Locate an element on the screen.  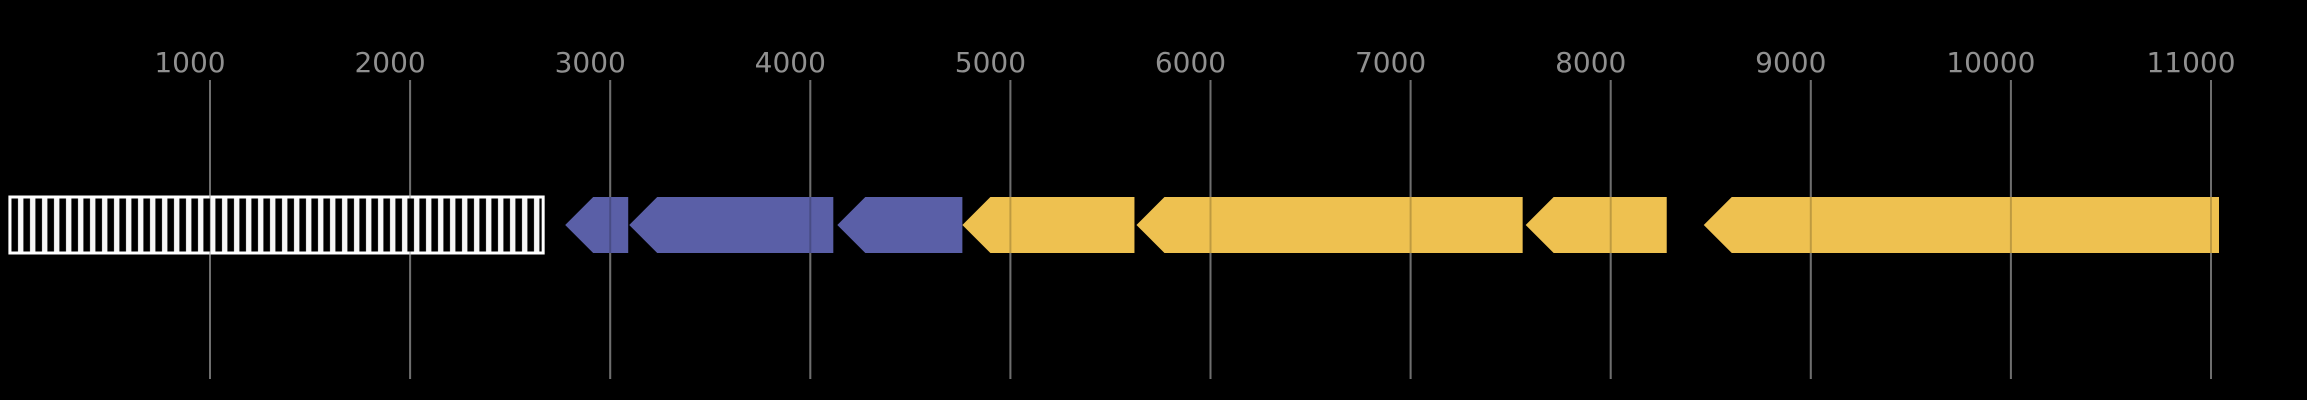
axis-tick-label-1000: 1000 is located at coordinates (189, 62).